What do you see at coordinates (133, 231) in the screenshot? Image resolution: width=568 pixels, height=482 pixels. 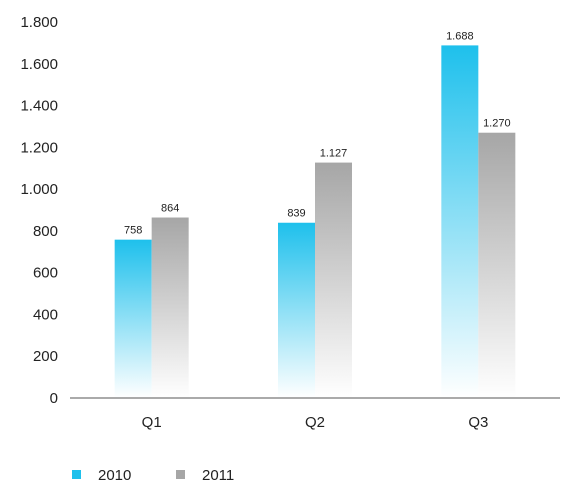 I see `data-label: 758` at bounding box center [133, 231].